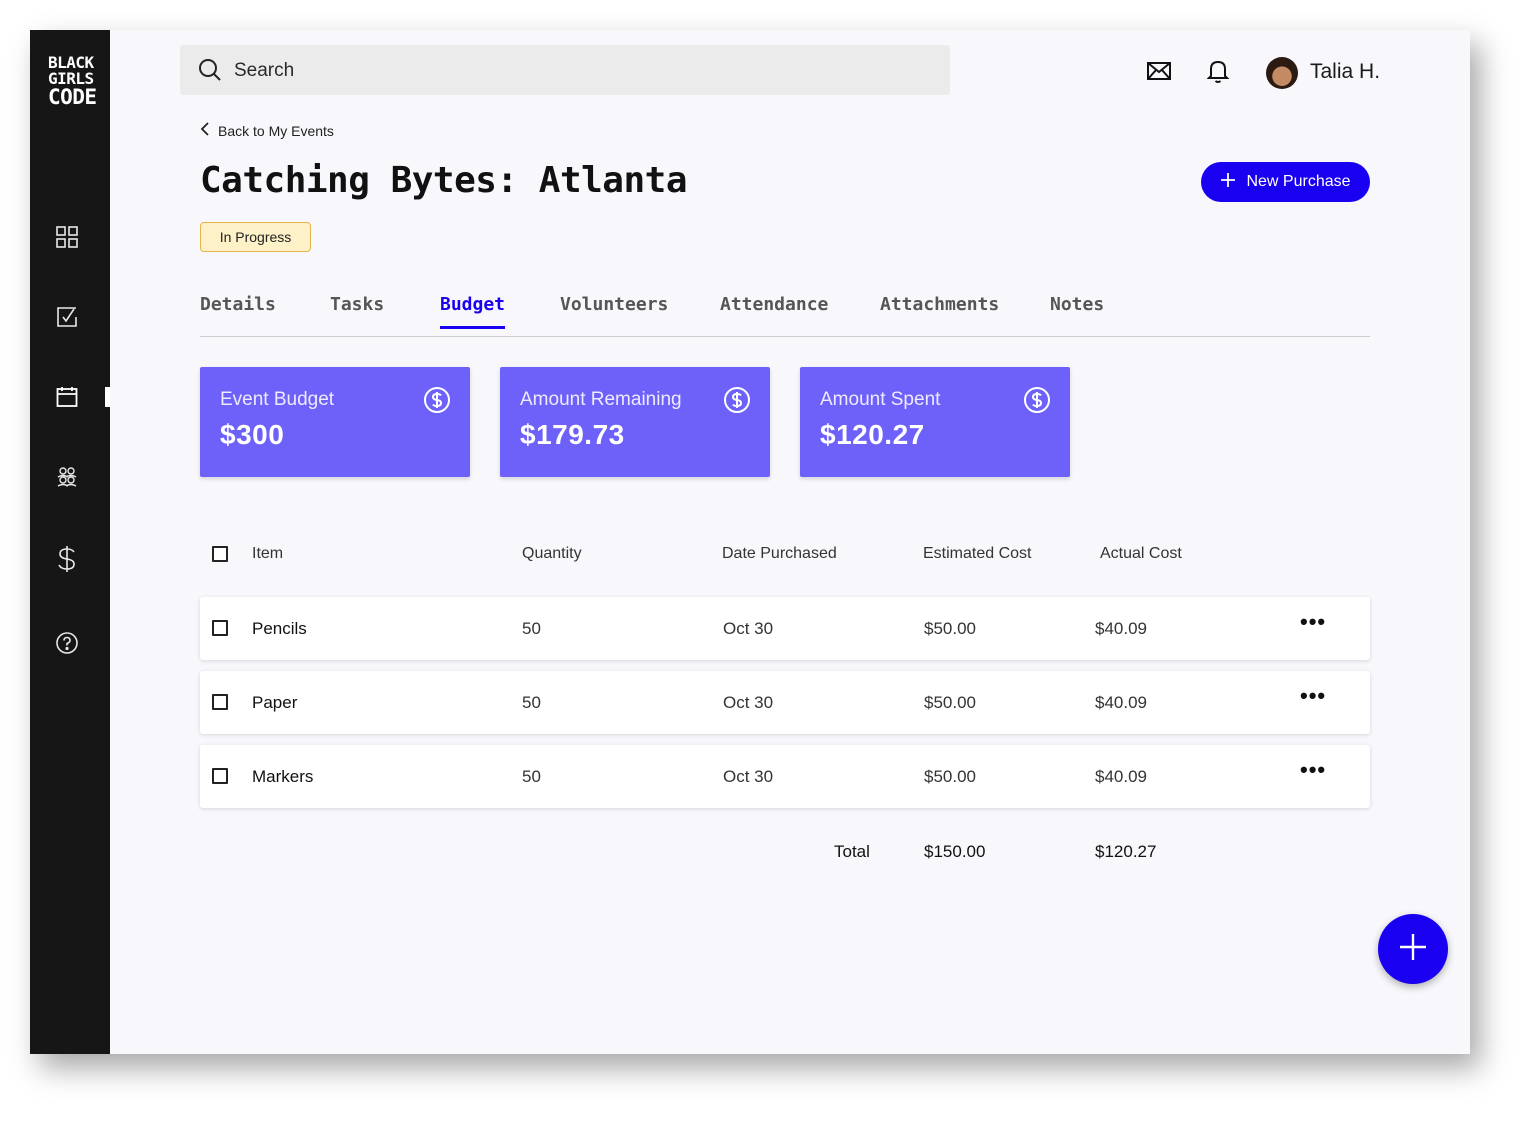 This screenshot has height=1124, width=1540. Describe the element at coordinates (264, 70) in the screenshot. I see `search-input: Search` at that location.